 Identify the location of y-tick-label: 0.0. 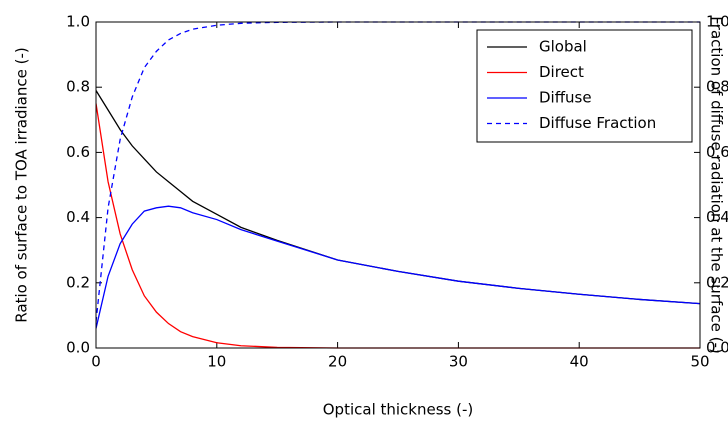
(78, 348).